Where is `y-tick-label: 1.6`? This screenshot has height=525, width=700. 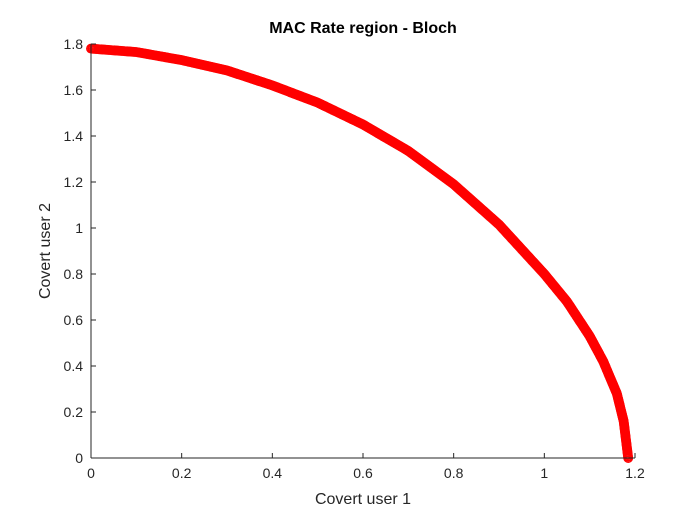 y-tick-label: 1.6 is located at coordinates (74, 90).